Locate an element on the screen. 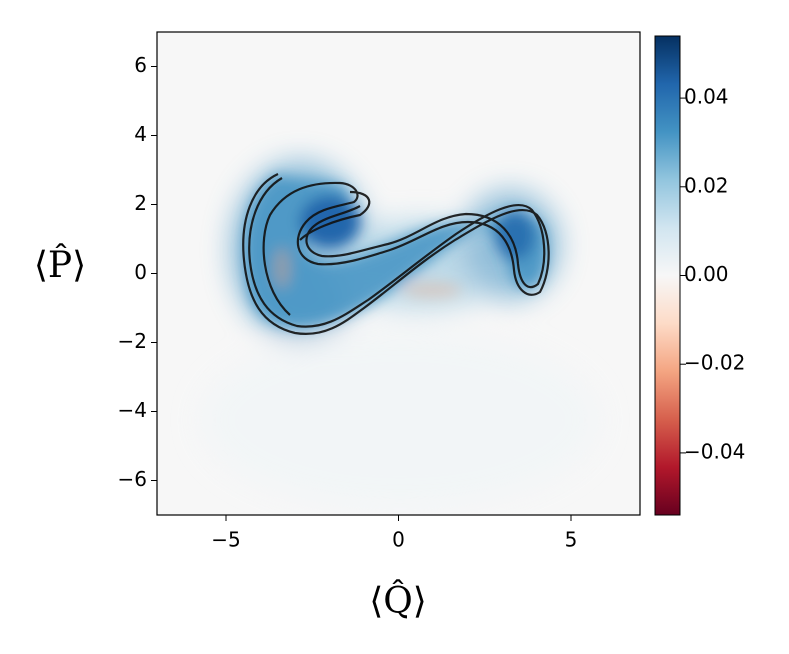  y-axis-label: ⟨P̂⟩ is located at coordinates (60, 264).